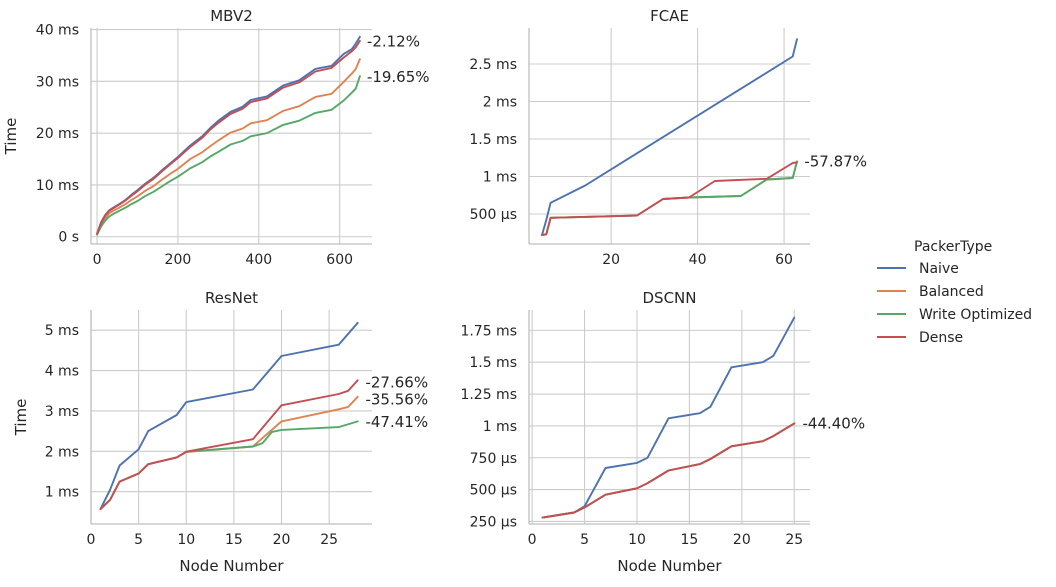 The image size is (1056, 587). What do you see at coordinates (231, 16) in the screenshot?
I see `panel-title: MBV2` at bounding box center [231, 16].